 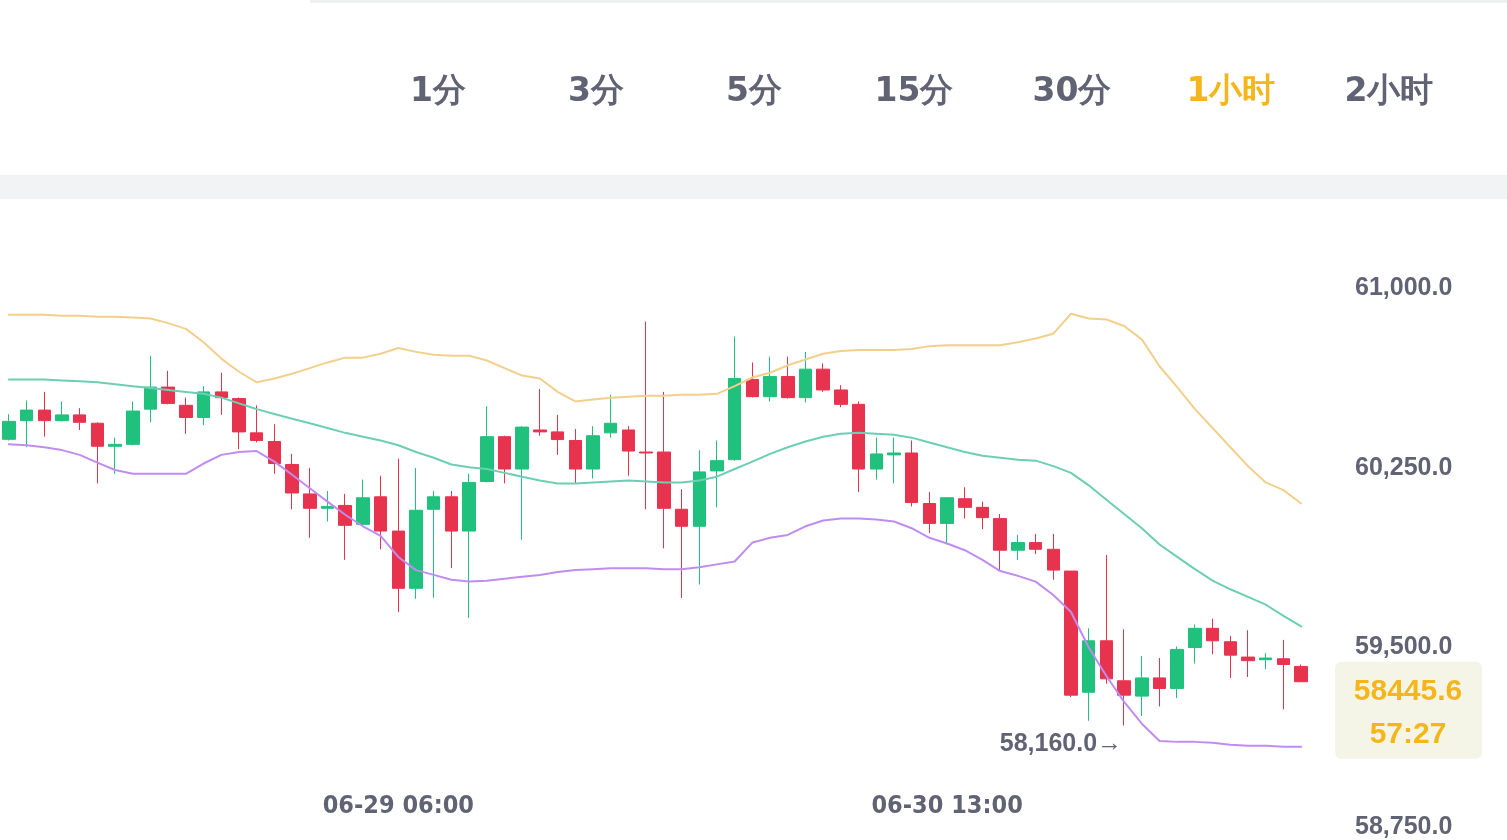 I want to click on text: 5分, so click(x=754, y=90).